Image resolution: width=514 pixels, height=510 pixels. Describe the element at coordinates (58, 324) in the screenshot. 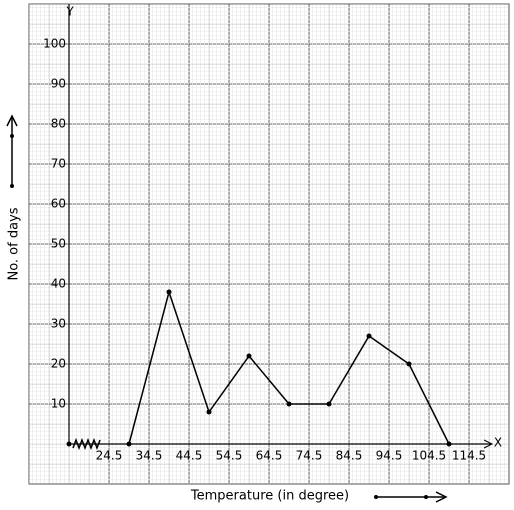

I see `y-tick-label: 30` at that location.